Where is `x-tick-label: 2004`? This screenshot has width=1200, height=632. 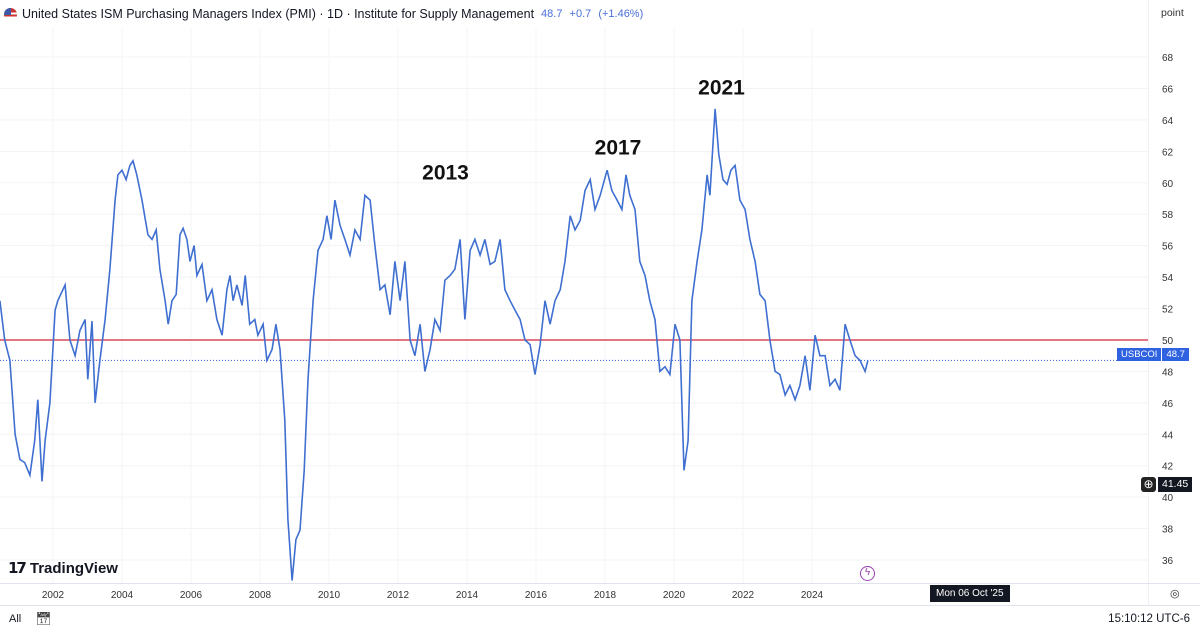 x-tick-label: 2004 is located at coordinates (122, 595).